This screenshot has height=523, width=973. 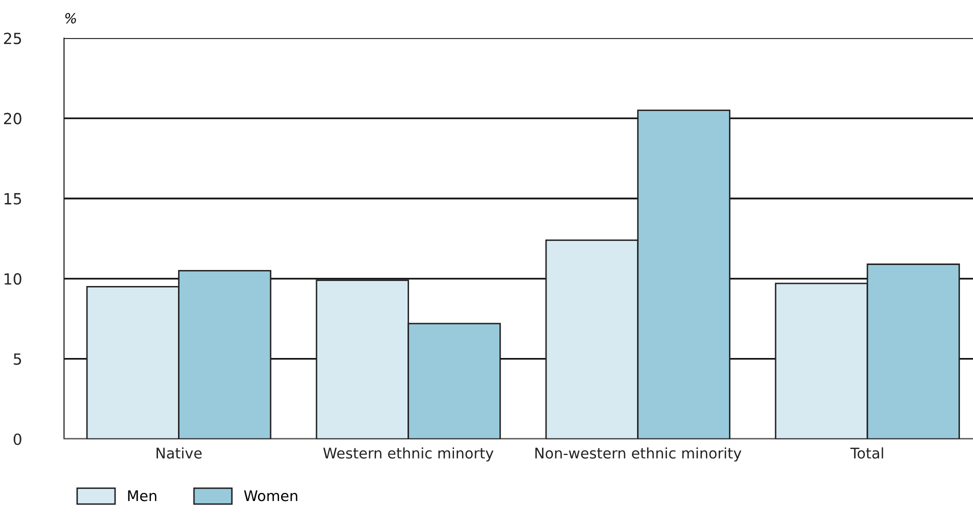 I want to click on x-tick-label: Native, so click(x=179, y=453).